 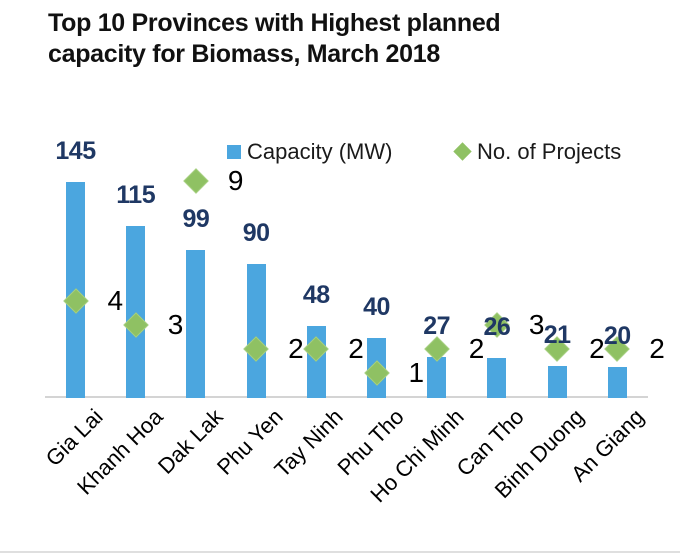 What do you see at coordinates (115, 300) in the screenshot?
I see `projects-value-label-gia-lai: 4` at bounding box center [115, 300].